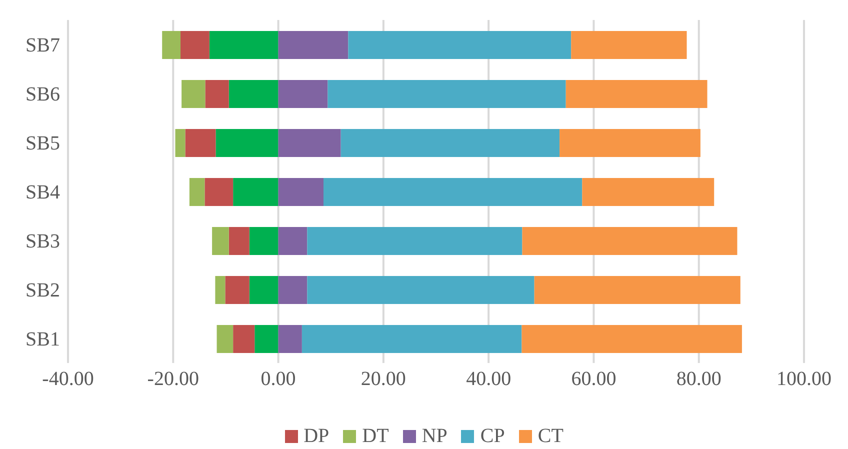 Image resolution: width=848 pixels, height=449 pixels. Describe the element at coordinates (435, 436) in the screenshot. I see `legend-label: NP` at that location.